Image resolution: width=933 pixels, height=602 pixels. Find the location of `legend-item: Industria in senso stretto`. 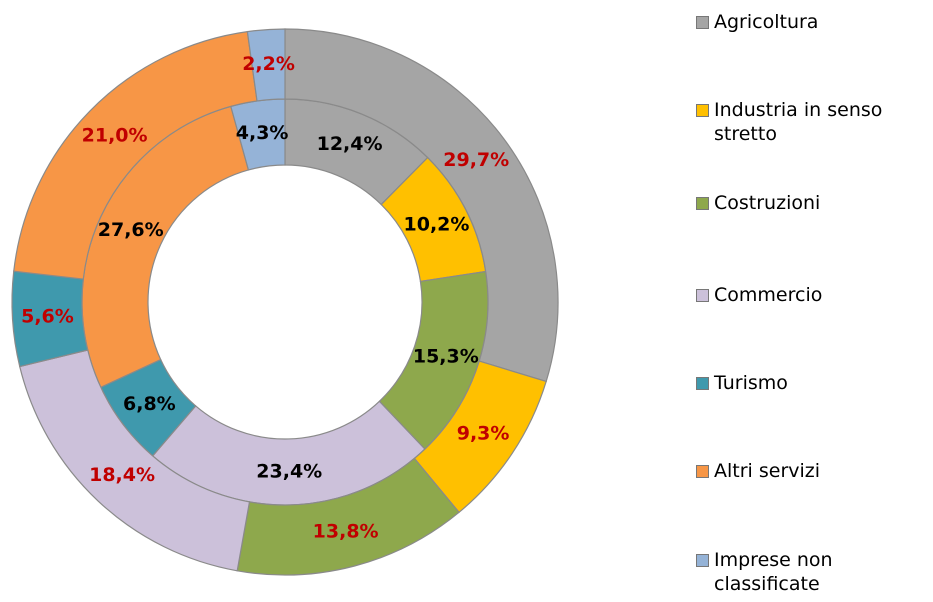

legend-item: Industria in senso stretto is located at coordinates (814, 122).